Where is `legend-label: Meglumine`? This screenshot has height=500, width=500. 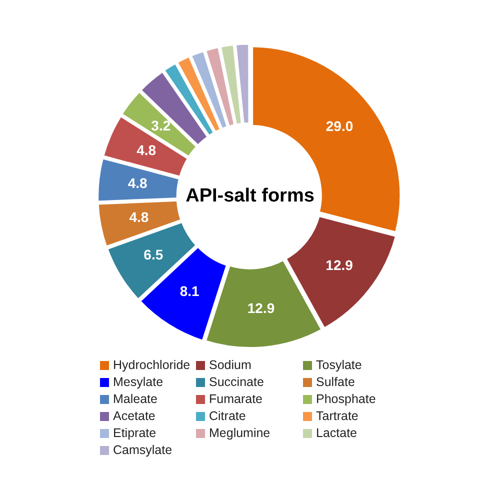 legend-label: Meglumine is located at coordinates (239, 433).